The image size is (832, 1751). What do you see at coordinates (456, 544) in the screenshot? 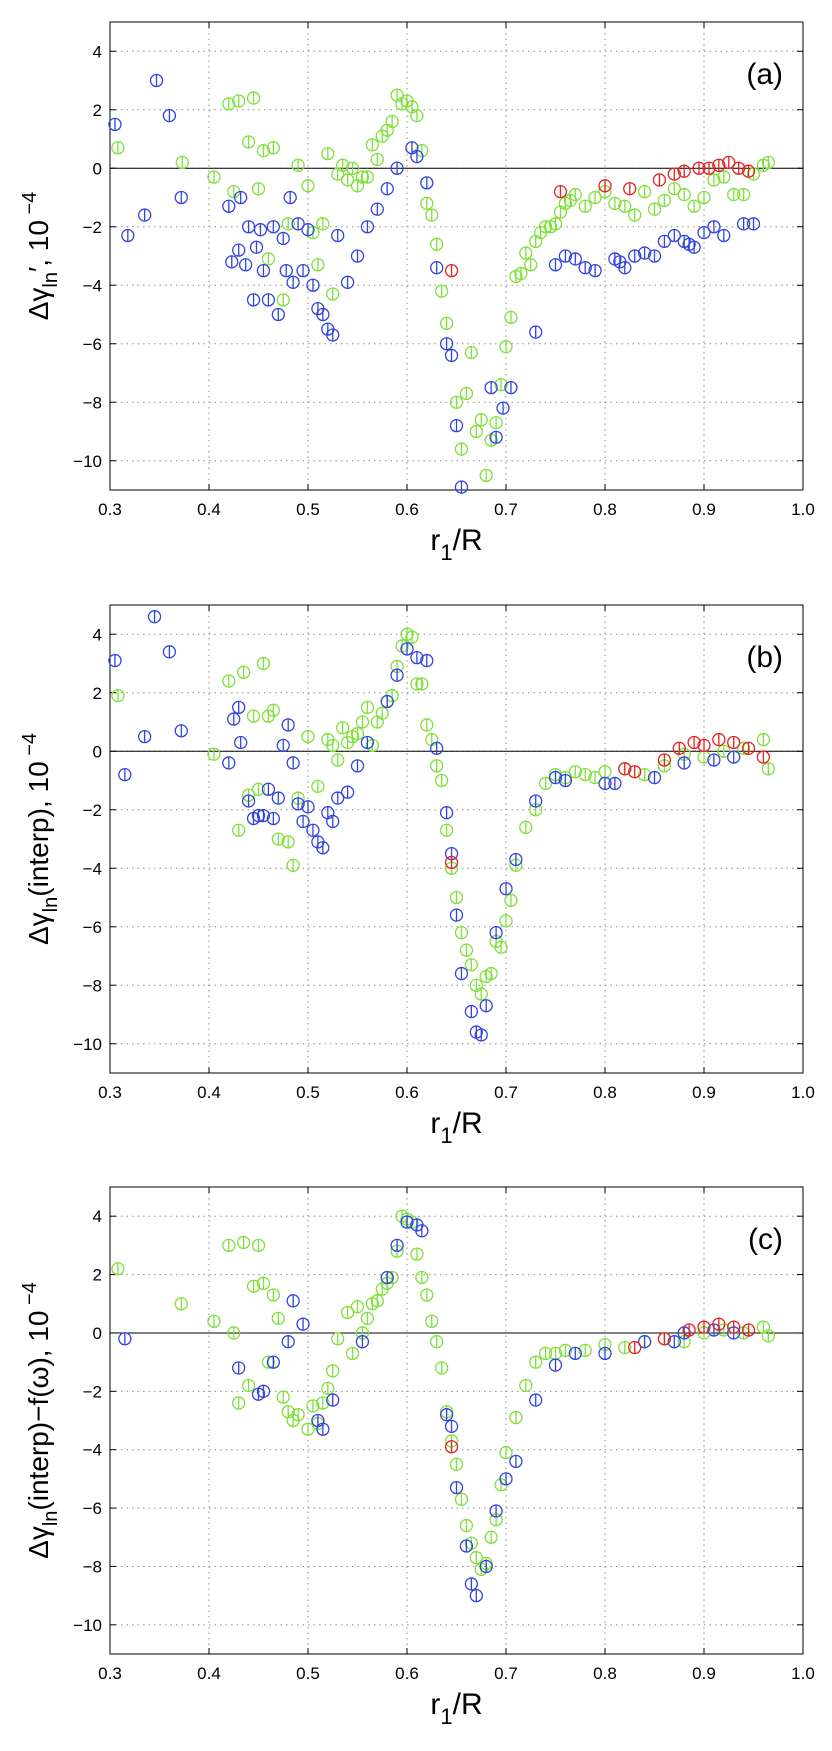
I see `x-axis-label: r1/R` at bounding box center [456, 544].